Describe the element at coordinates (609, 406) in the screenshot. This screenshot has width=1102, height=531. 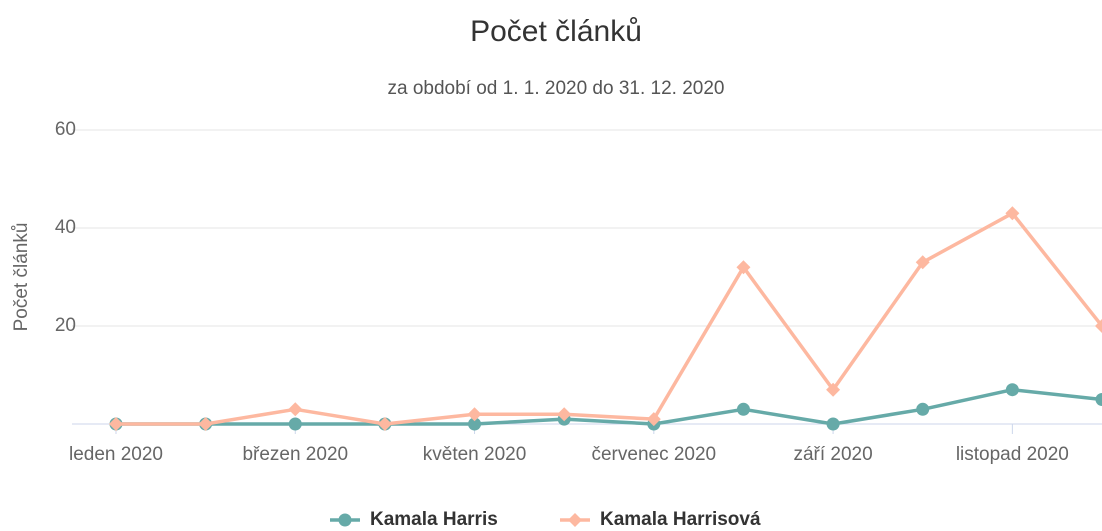
I see `series-line` at that location.